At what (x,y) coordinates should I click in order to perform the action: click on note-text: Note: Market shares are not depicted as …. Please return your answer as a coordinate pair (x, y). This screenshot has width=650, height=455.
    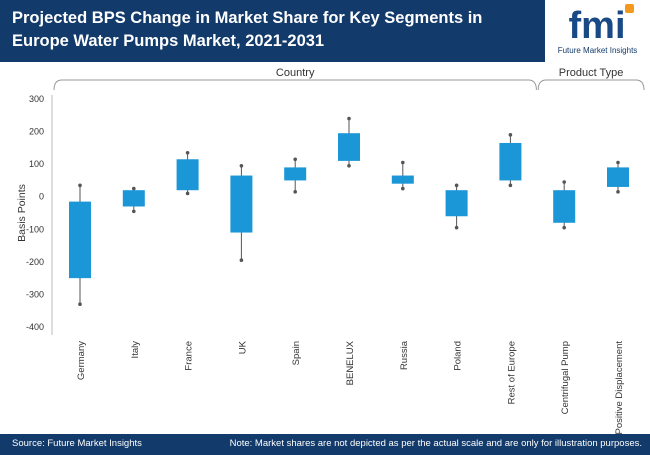
    Looking at the image, I should click on (435, 443).